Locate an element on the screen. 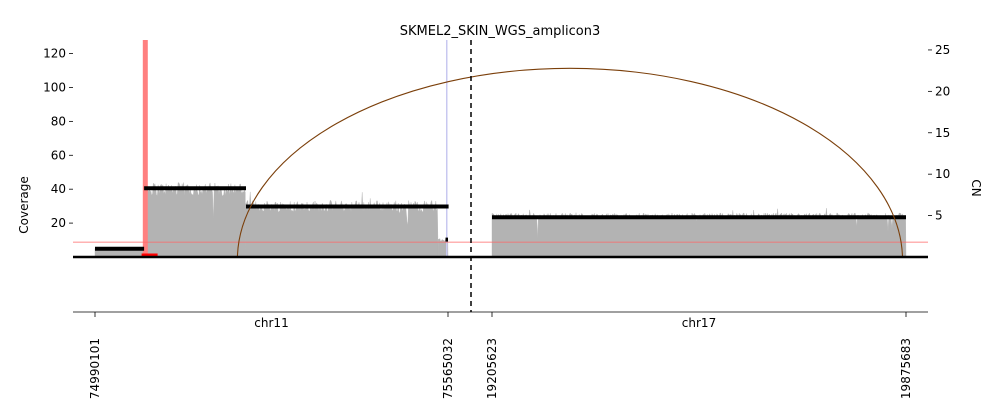 This screenshot has height=416, width=1000. y-left-tick-label-2: 60 is located at coordinates (58, 155).